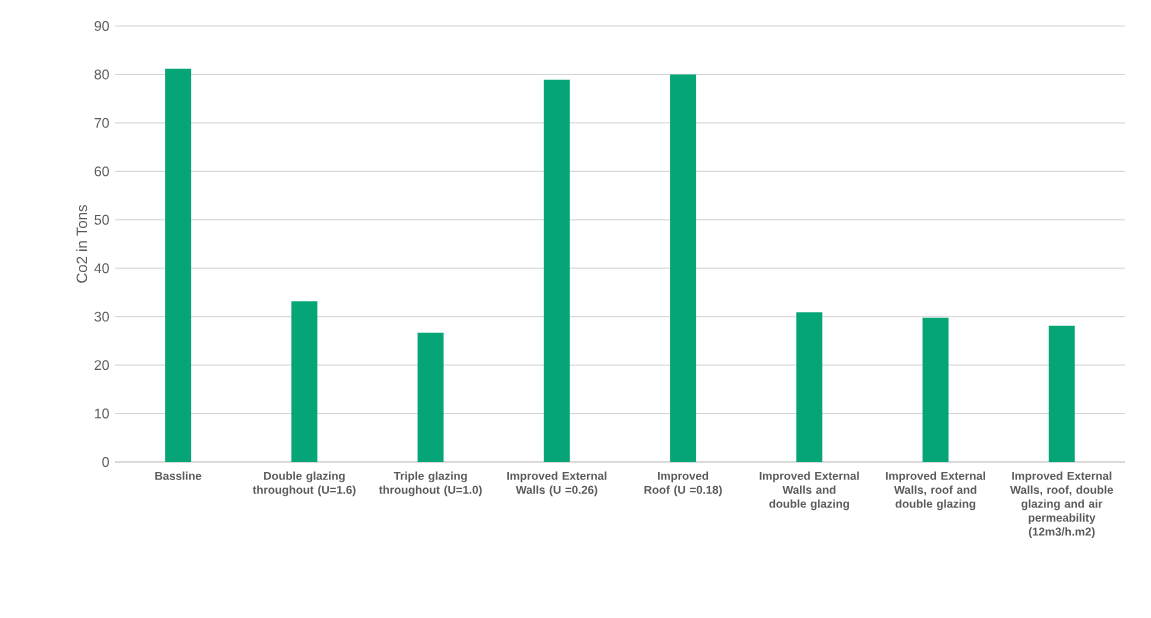 This screenshot has height=618, width=1151. What do you see at coordinates (683, 484) in the screenshot?
I see `x-tick-label: Improved Roof (U =0.18)` at bounding box center [683, 484].